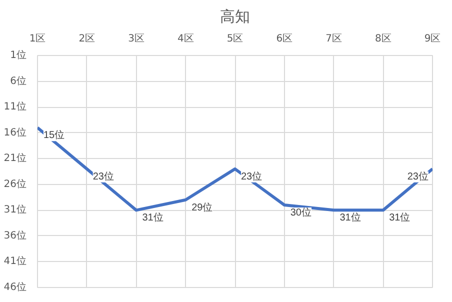  Describe the element at coordinates (301, 212) in the screenshot. I see `data-label: 30位` at that location.